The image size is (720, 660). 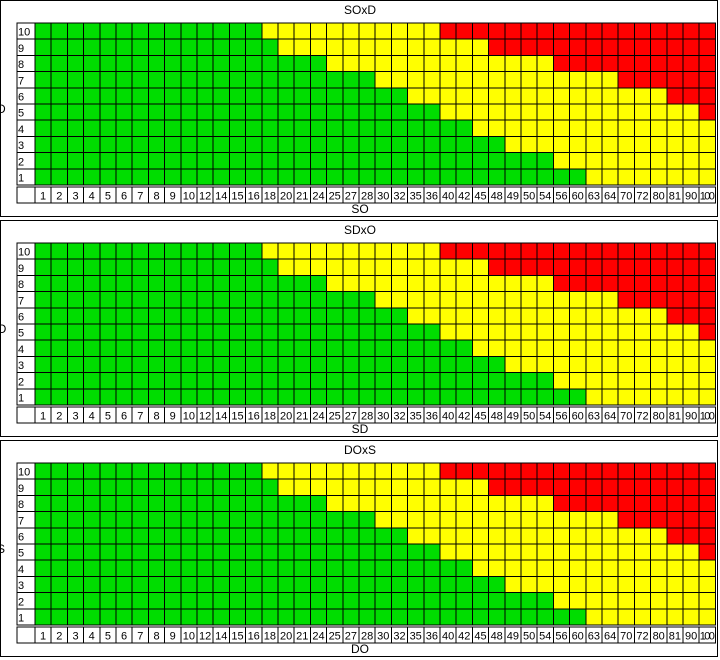 What do you see at coordinates (318, 637) in the screenshot?
I see `x-tick-label: 24` at bounding box center [318, 637].